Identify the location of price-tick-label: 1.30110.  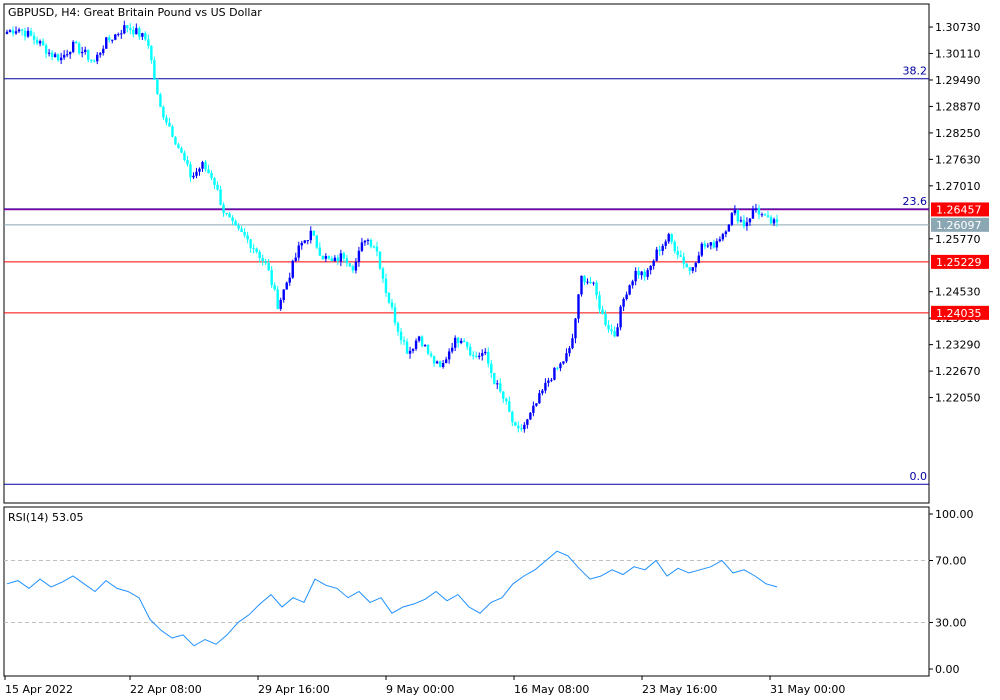
(958, 54).